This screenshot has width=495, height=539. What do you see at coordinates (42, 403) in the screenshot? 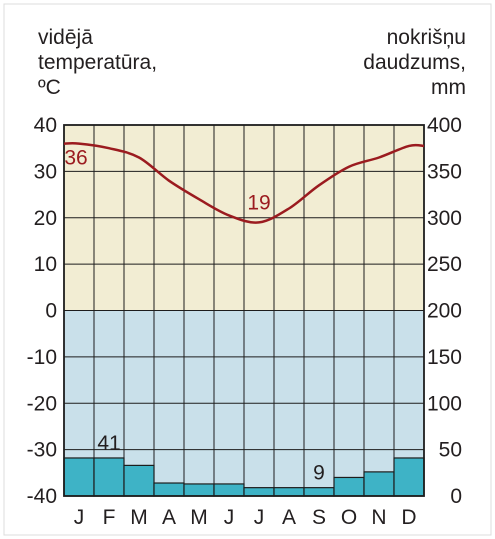
I see `temperature-tick-label: -20` at bounding box center [42, 403].